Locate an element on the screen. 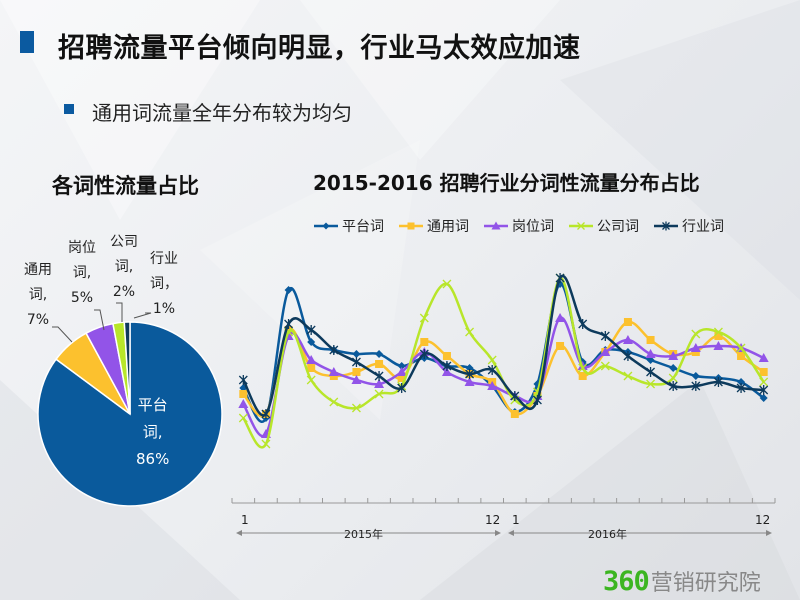 This screenshot has width=800, height=600. brand-logo: 360 营销研究院 is located at coordinates (682, 581).